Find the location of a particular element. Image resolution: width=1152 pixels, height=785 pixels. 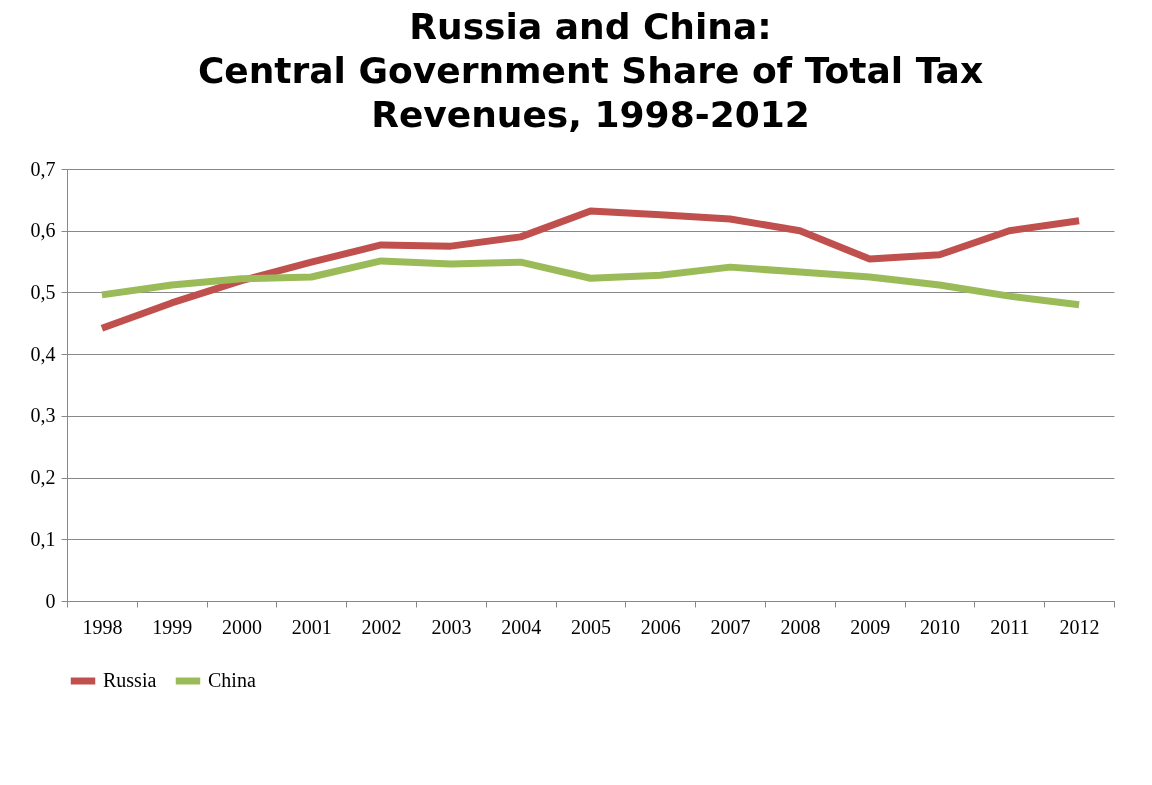

y-tick-label: 0,4 is located at coordinates (43, 353).